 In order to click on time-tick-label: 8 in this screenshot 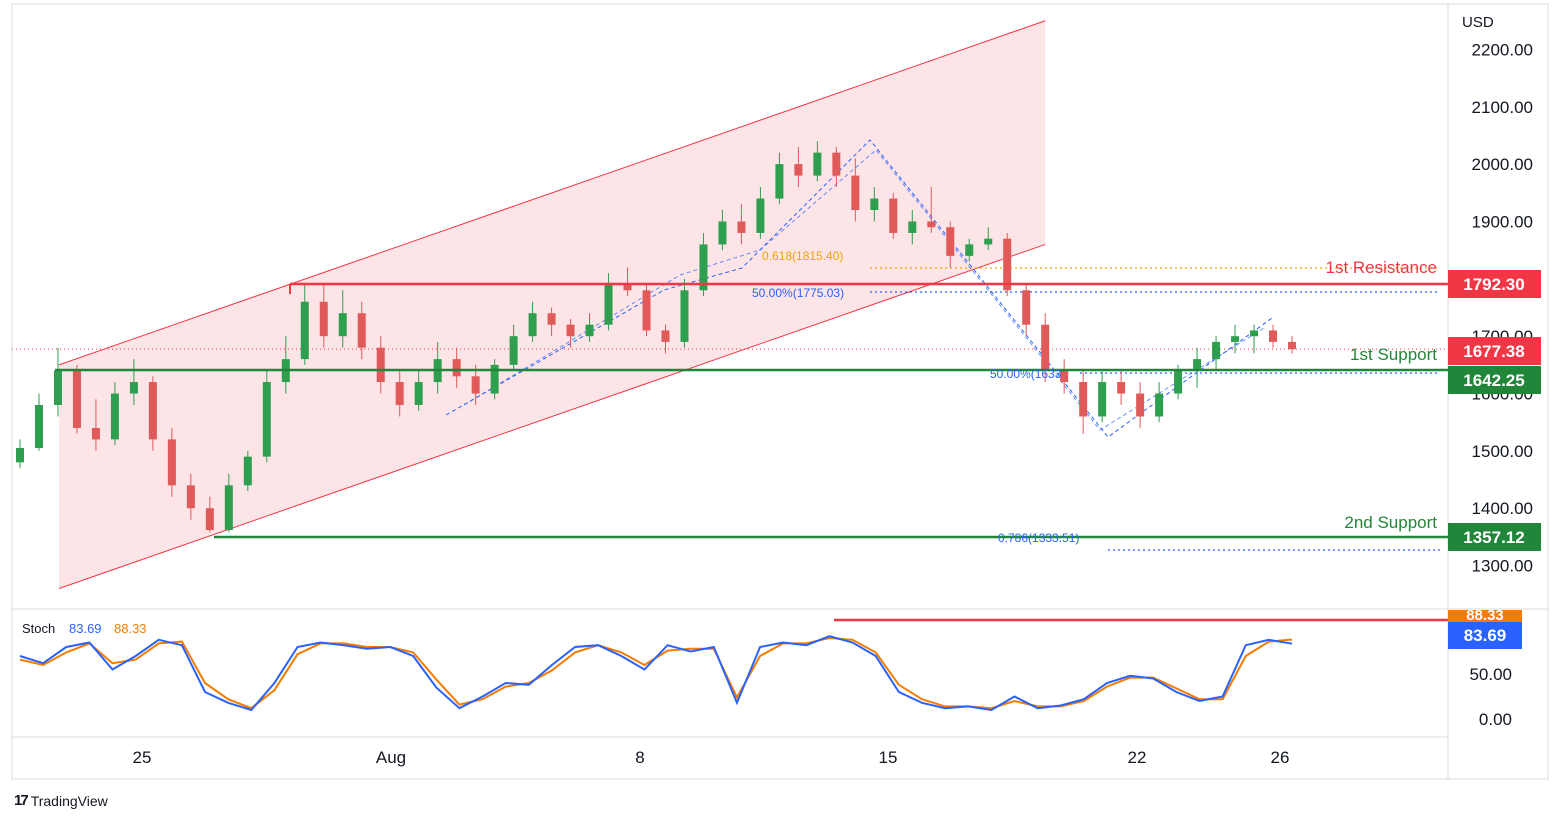, I will do `click(639, 757)`.